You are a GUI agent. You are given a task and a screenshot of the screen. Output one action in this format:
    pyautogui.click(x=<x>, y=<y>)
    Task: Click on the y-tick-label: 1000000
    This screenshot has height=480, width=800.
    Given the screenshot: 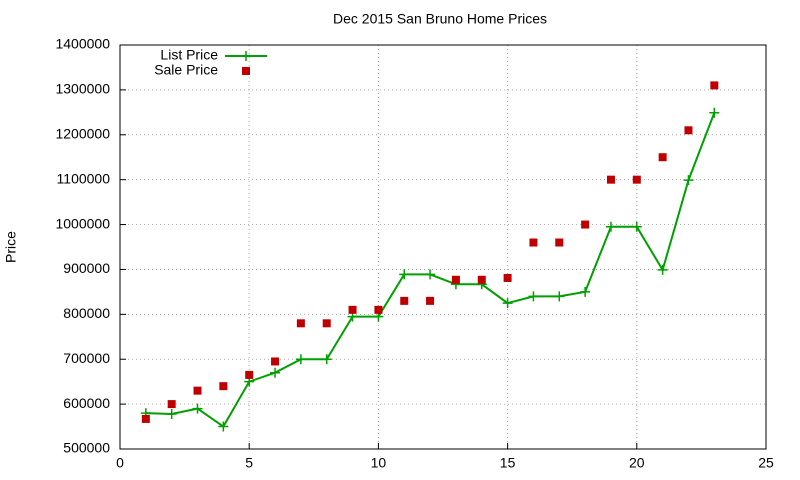 What is the action you would take?
    pyautogui.click(x=82, y=223)
    